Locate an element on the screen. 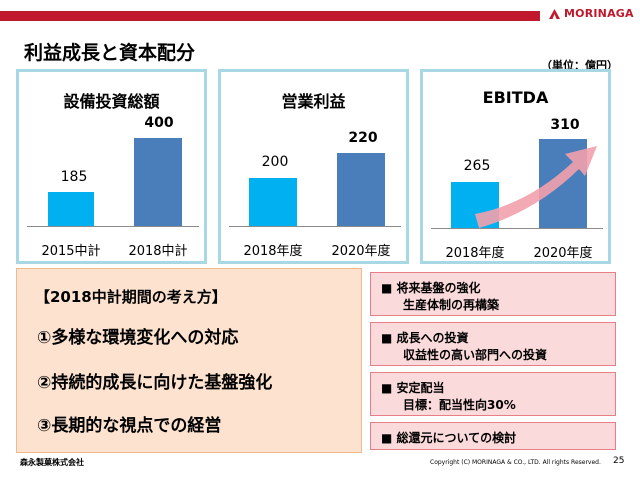 Image resolution: width=640 pixels, height=480 pixels. box-heading: ■ 成長への投資 is located at coordinates (425, 338).